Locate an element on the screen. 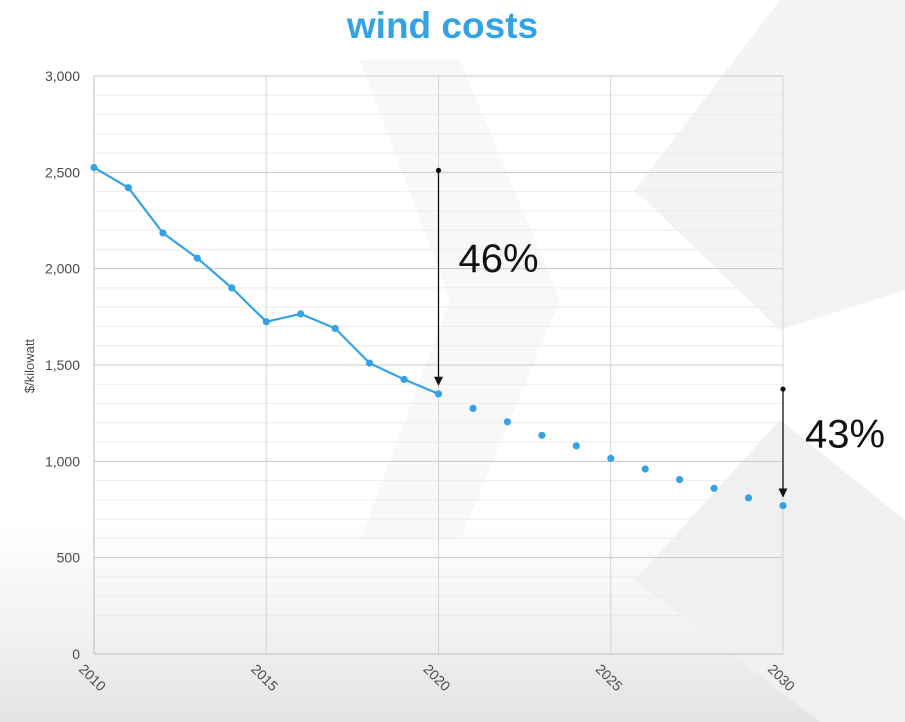 Image resolution: width=905 pixels, height=722 pixels. x-tick-labels: 2010 2015 2020 2025 2030 is located at coordinates (437, 677).